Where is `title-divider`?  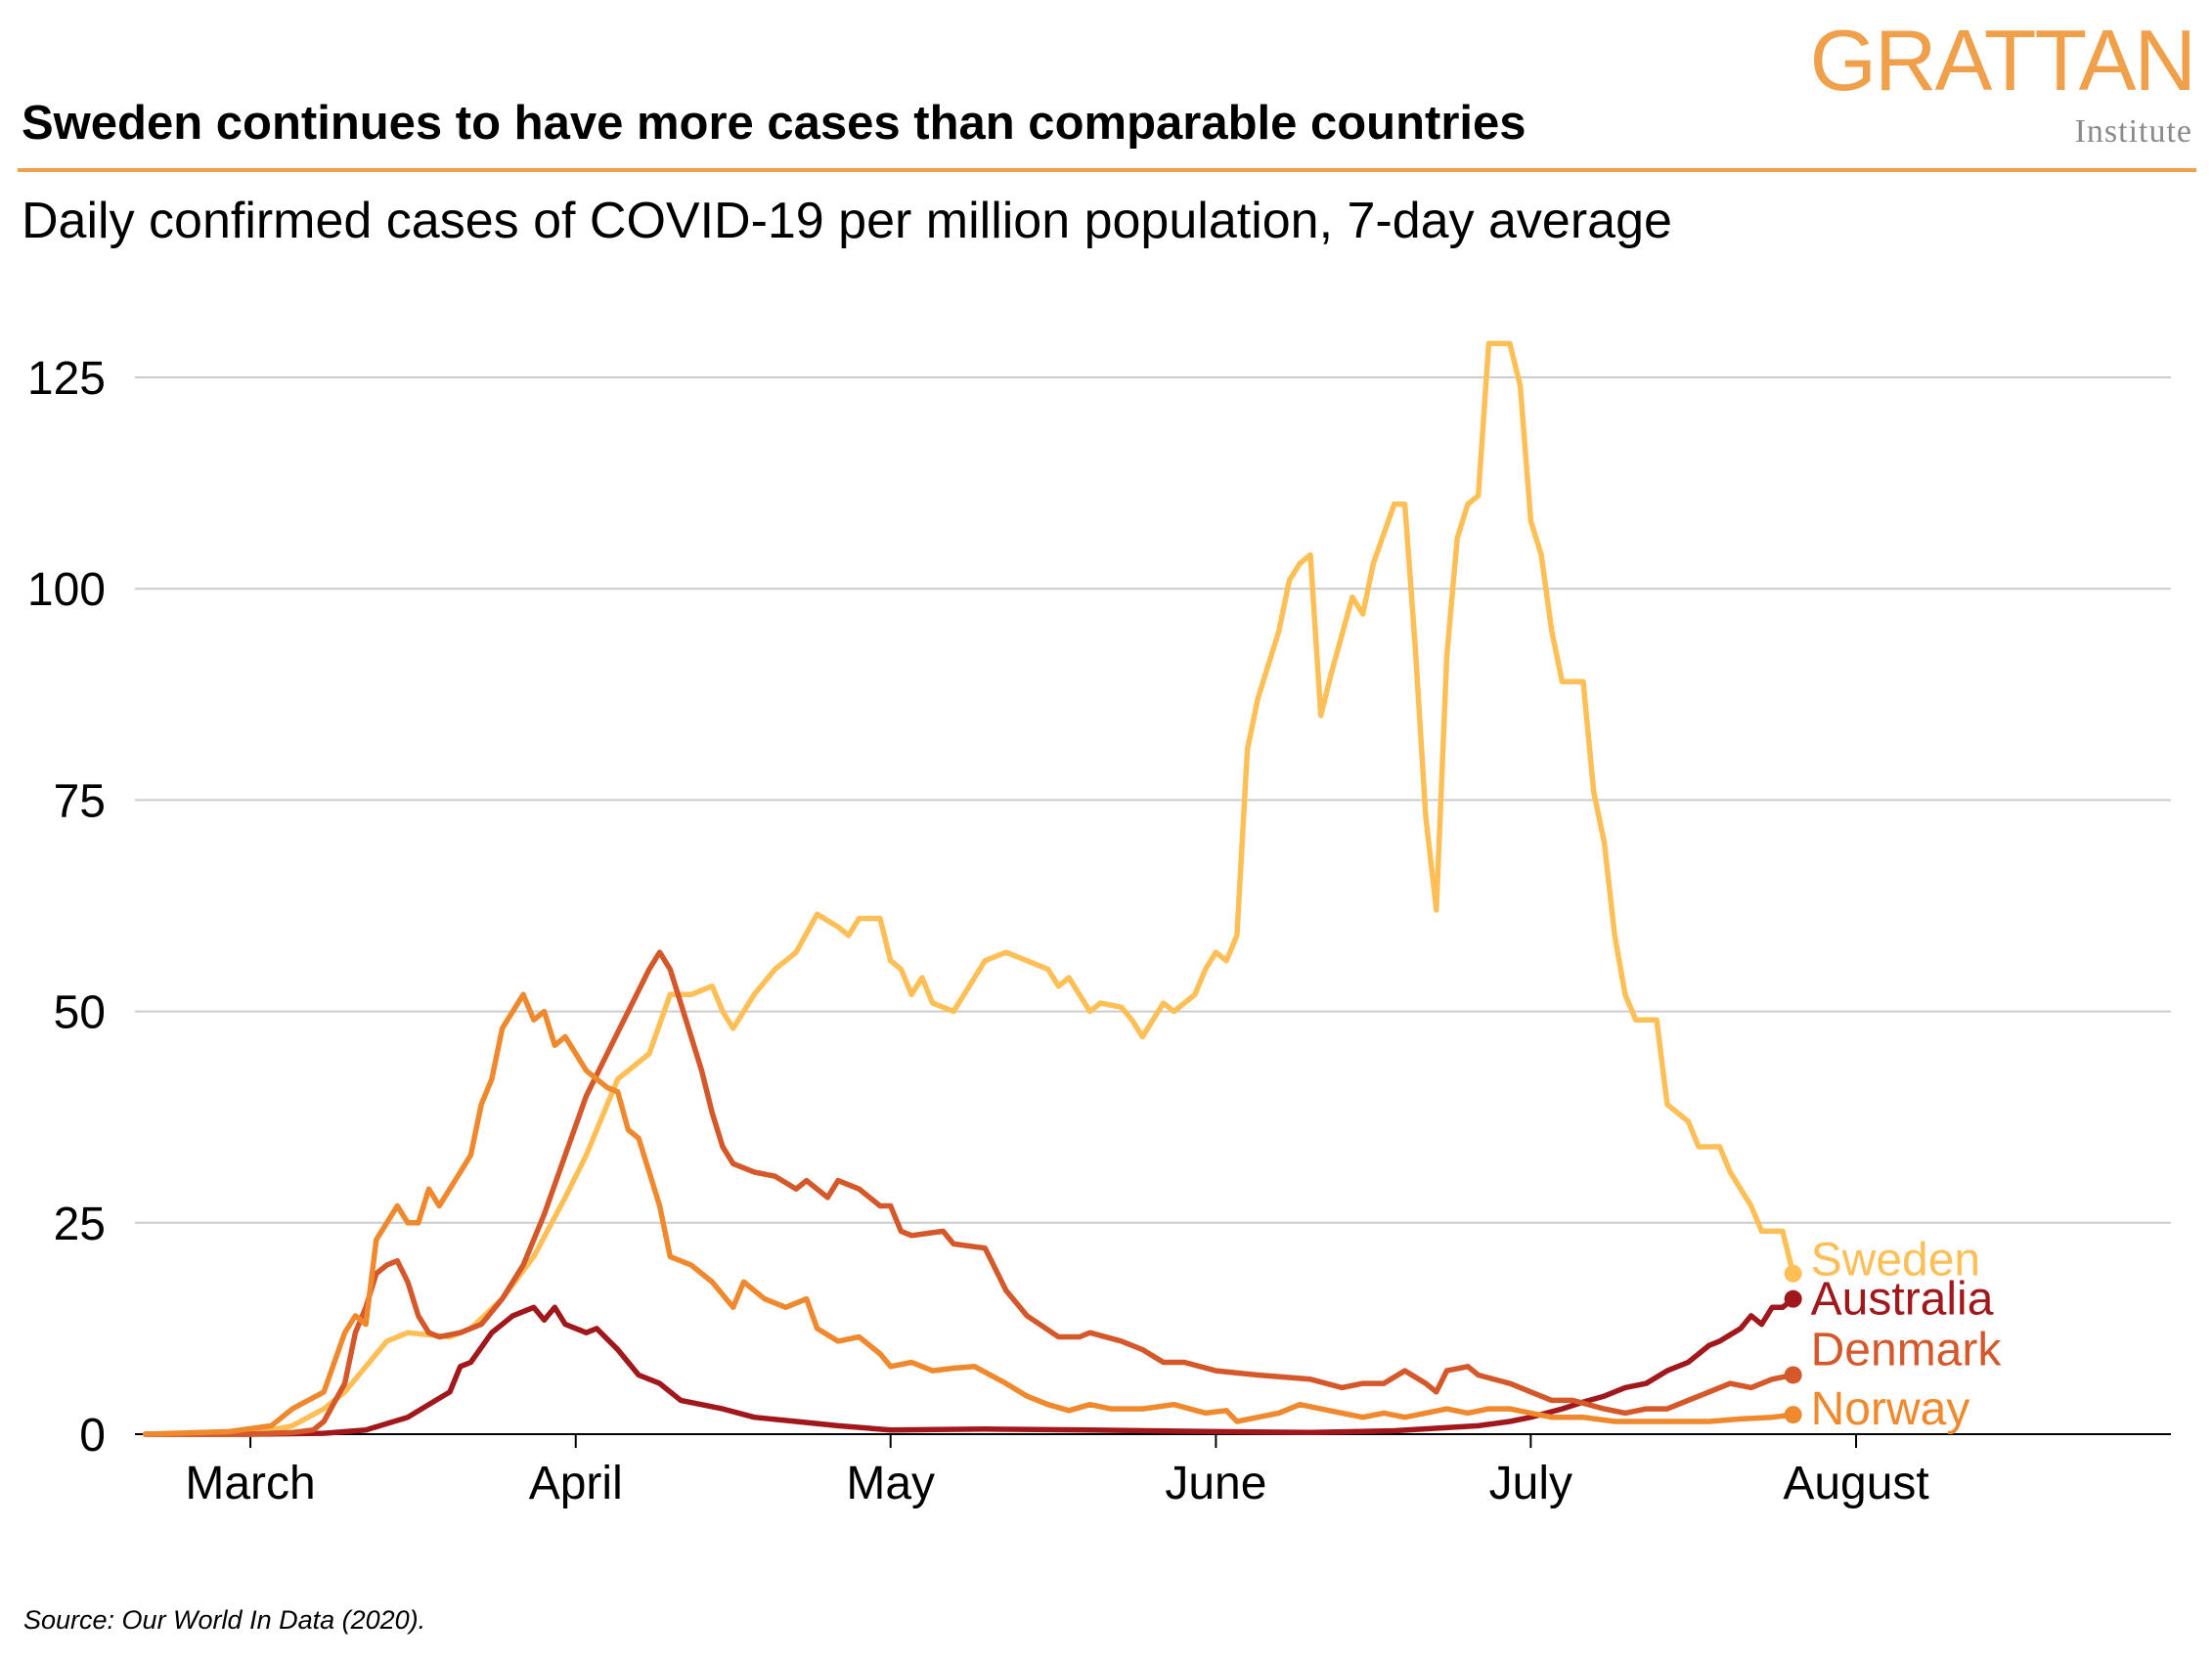
title-divider is located at coordinates (1107, 170).